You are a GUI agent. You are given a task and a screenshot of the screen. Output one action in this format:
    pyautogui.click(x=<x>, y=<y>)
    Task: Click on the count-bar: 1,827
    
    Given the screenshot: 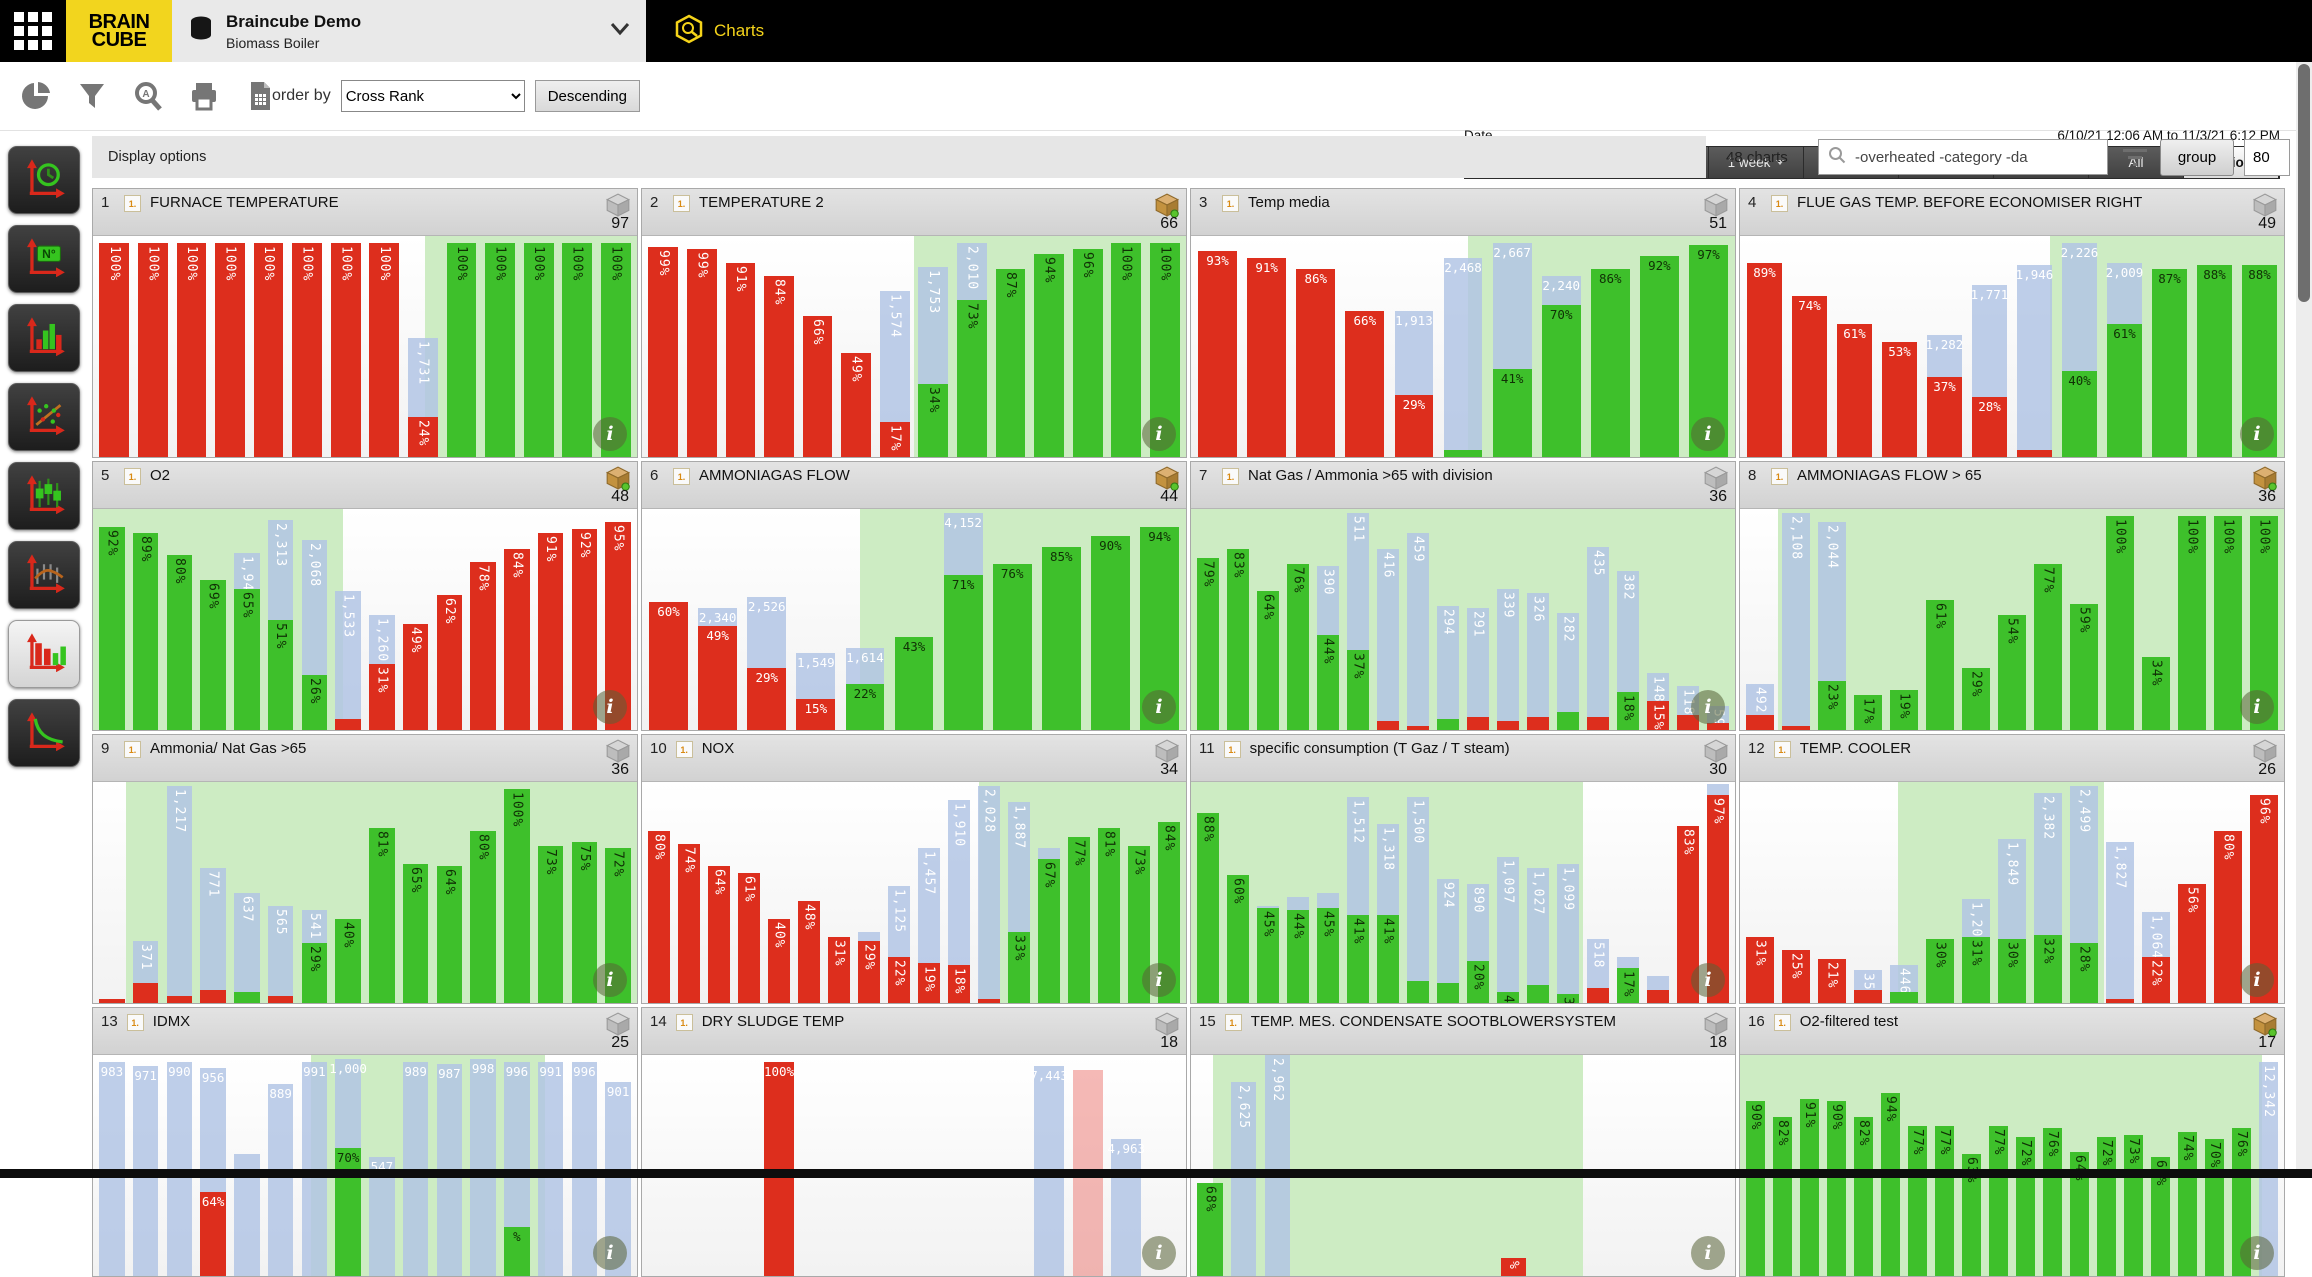 What is the action you would take?
    pyautogui.click(x=2120, y=922)
    